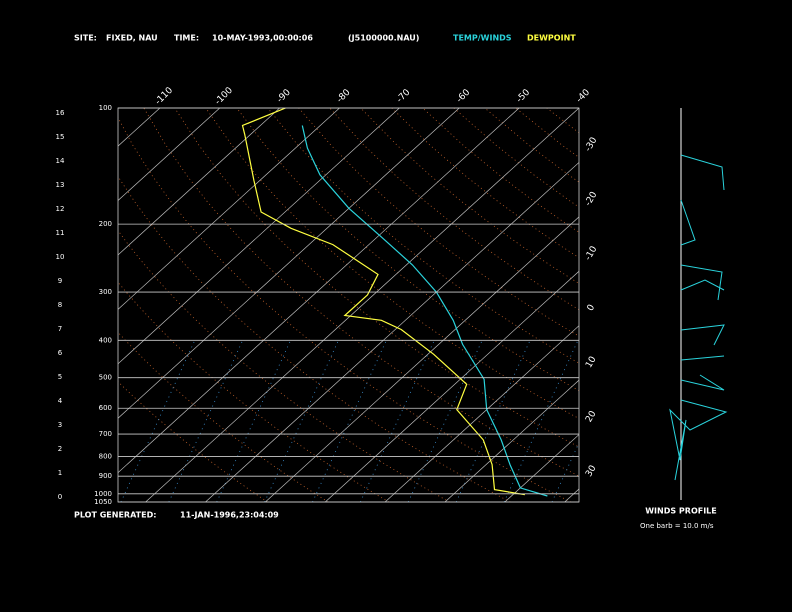 Image resolution: width=792 pixels, height=612 pixels. Describe the element at coordinates (105, 292) in the screenshot. I see `y-tick-label: 300` at that location.